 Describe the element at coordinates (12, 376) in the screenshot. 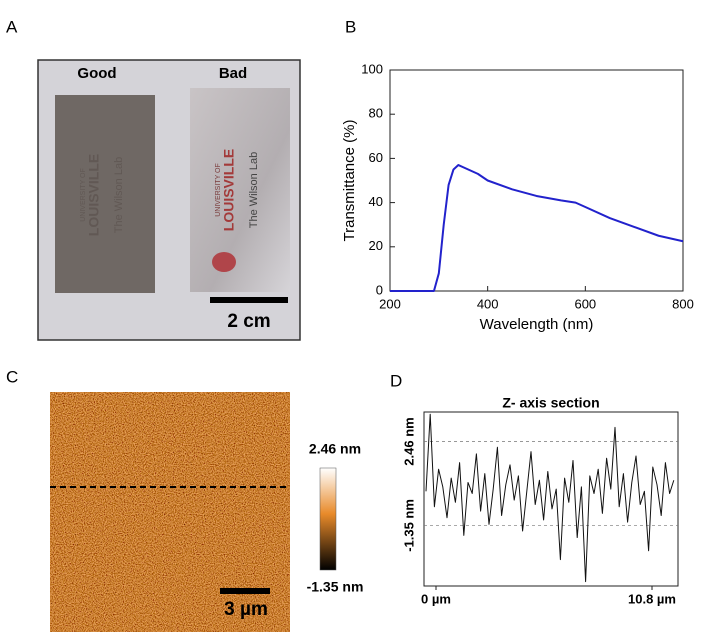

I see `panel-label: C` at that location.